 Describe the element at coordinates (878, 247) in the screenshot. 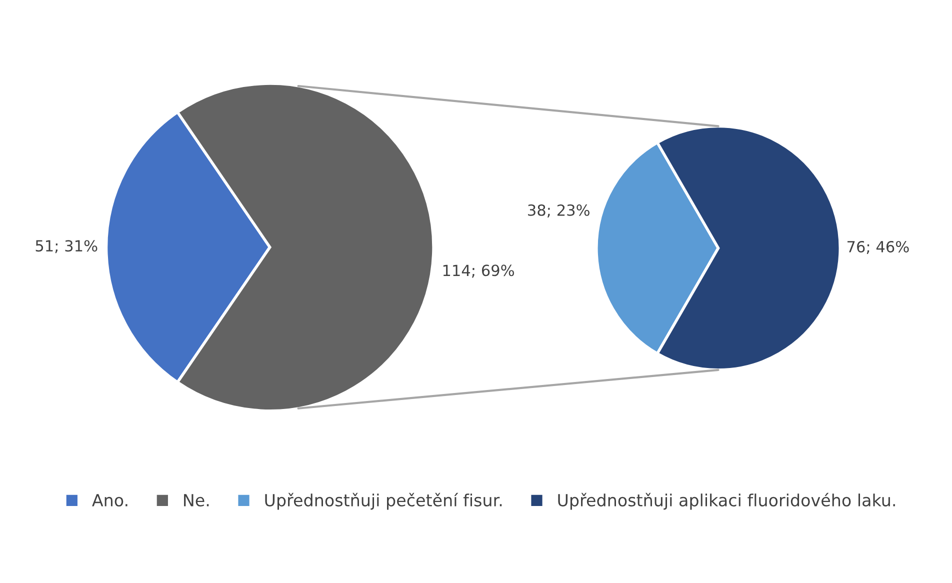

I see `data-label: 76; 46%` at that location.